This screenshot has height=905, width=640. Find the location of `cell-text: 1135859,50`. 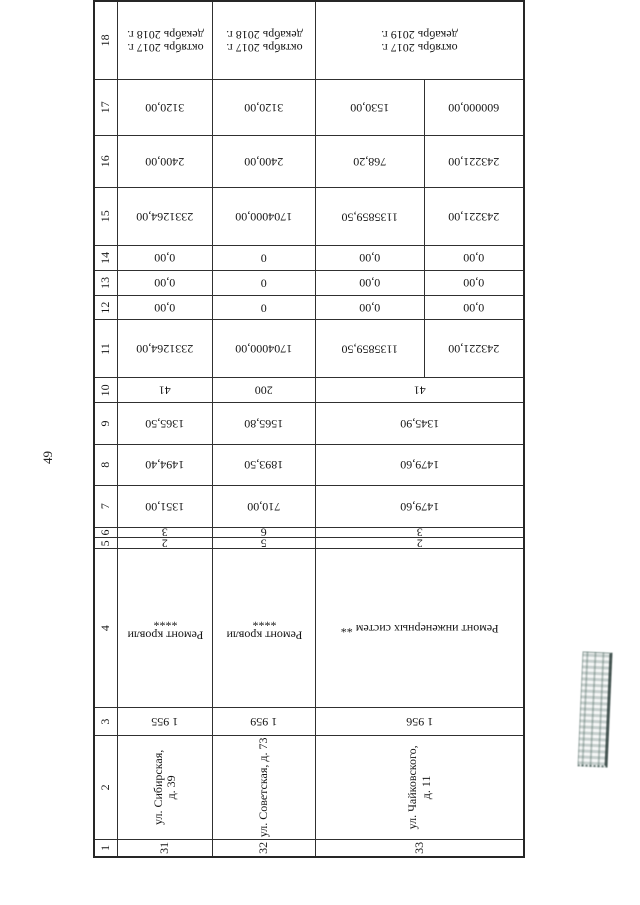

cell-text: 1135859,50 is located at coordinates (370, 349).